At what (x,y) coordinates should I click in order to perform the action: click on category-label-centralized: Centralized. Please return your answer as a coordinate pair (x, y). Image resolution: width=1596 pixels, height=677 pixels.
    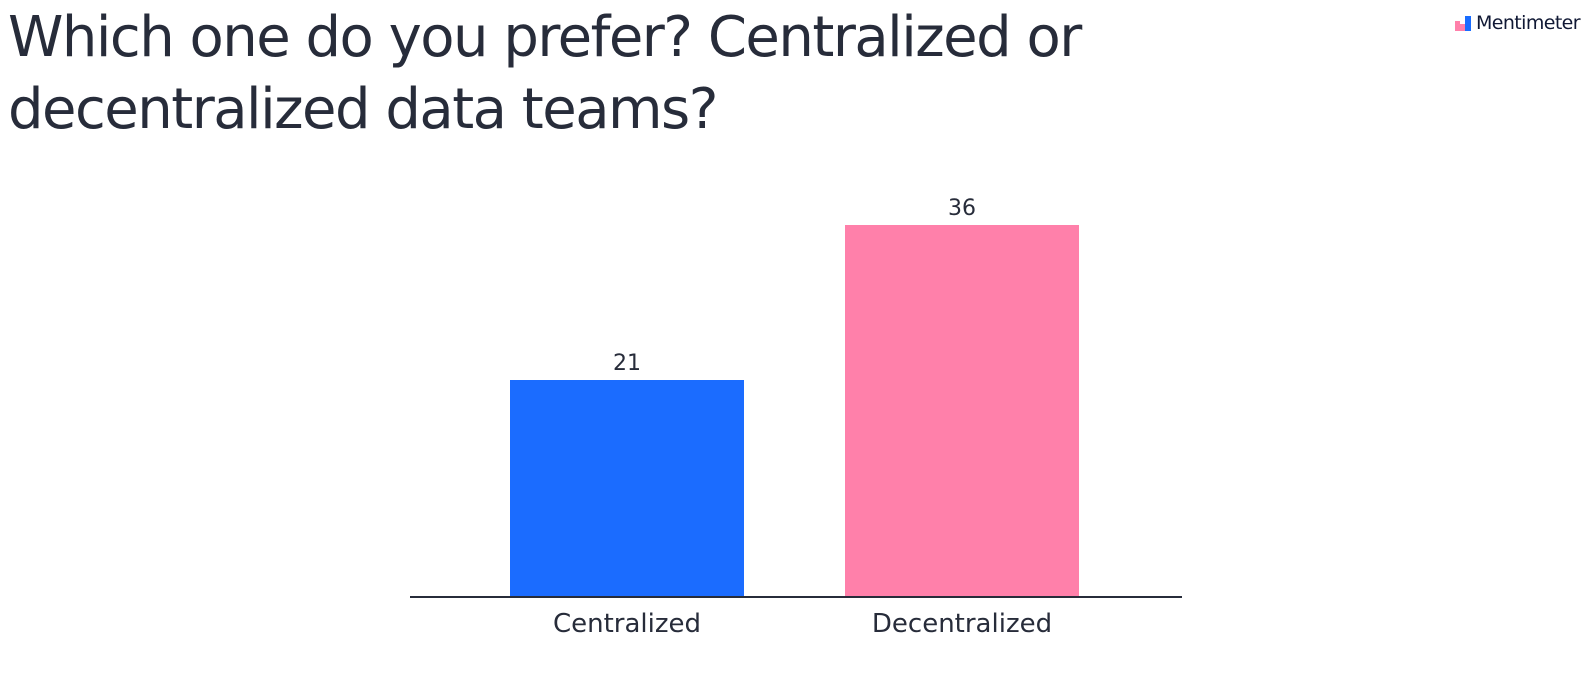
    Looking at the image, I should click on (627, 624).